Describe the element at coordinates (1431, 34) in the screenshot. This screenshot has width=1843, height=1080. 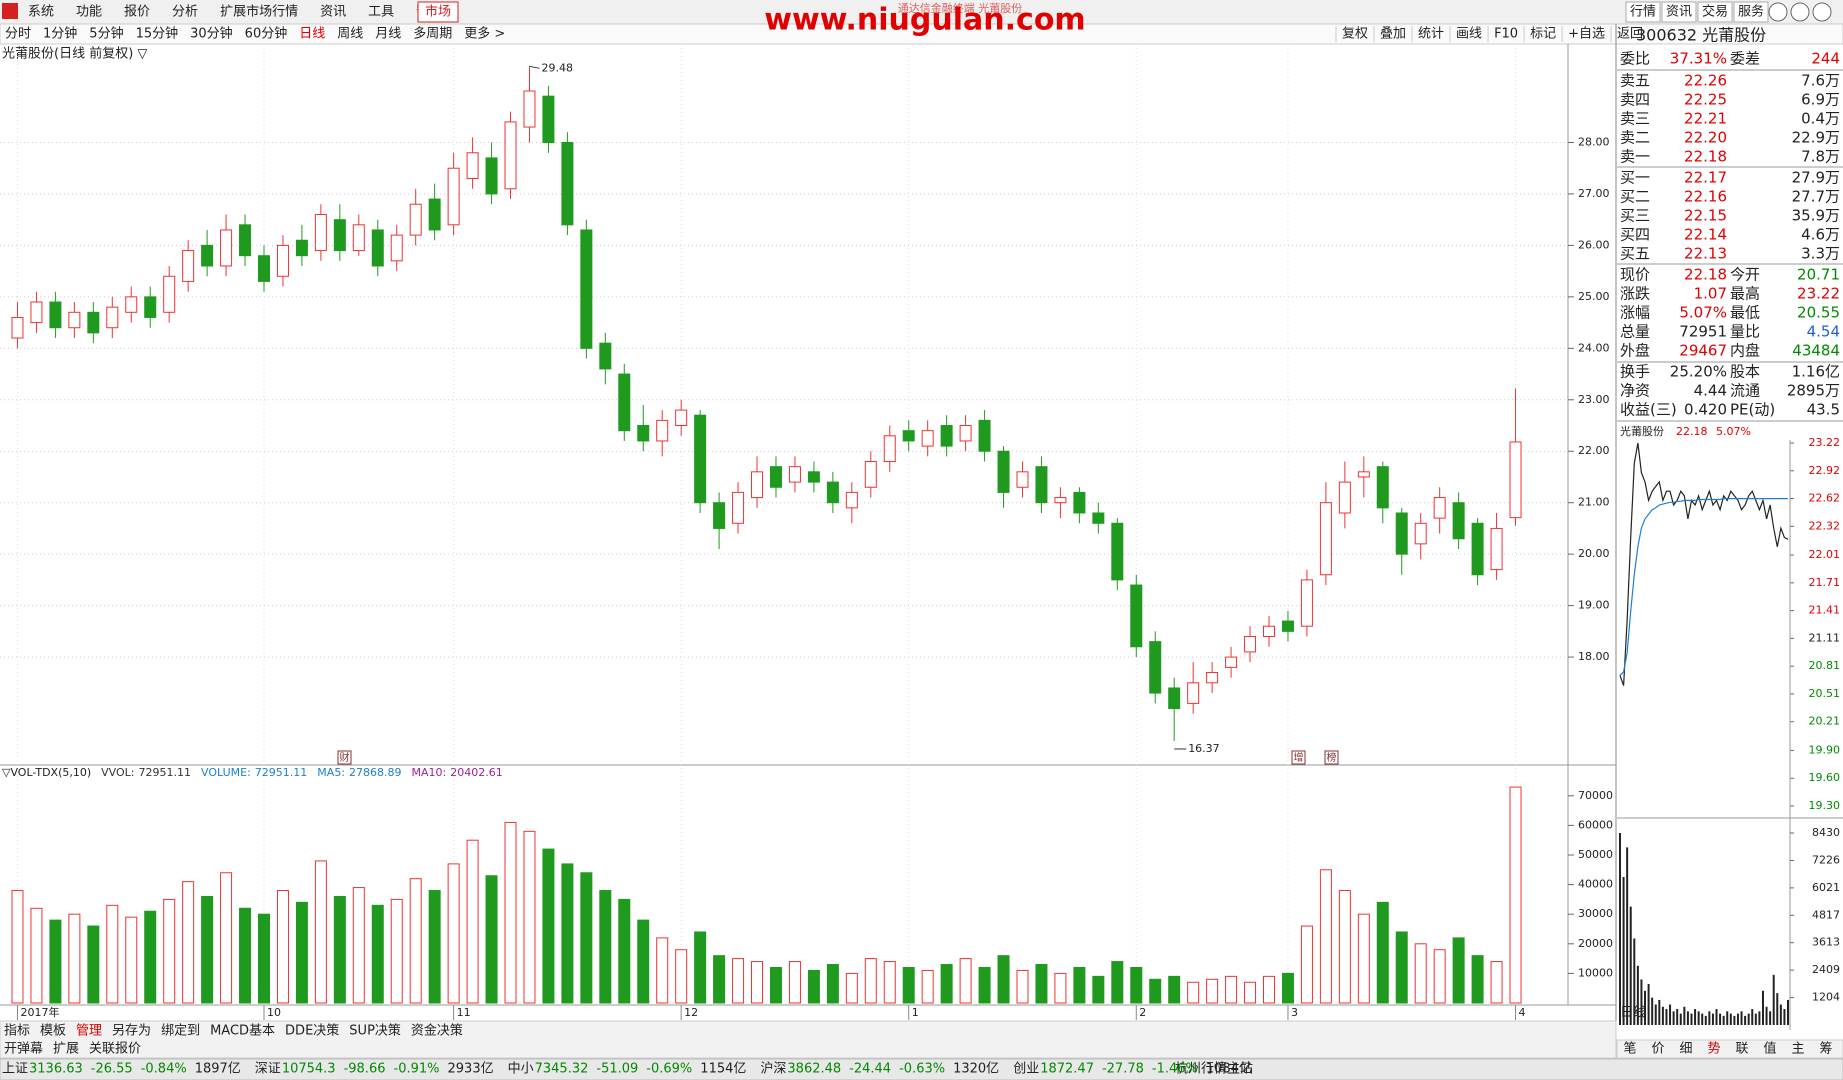
I see `tool: 统计` at that location.